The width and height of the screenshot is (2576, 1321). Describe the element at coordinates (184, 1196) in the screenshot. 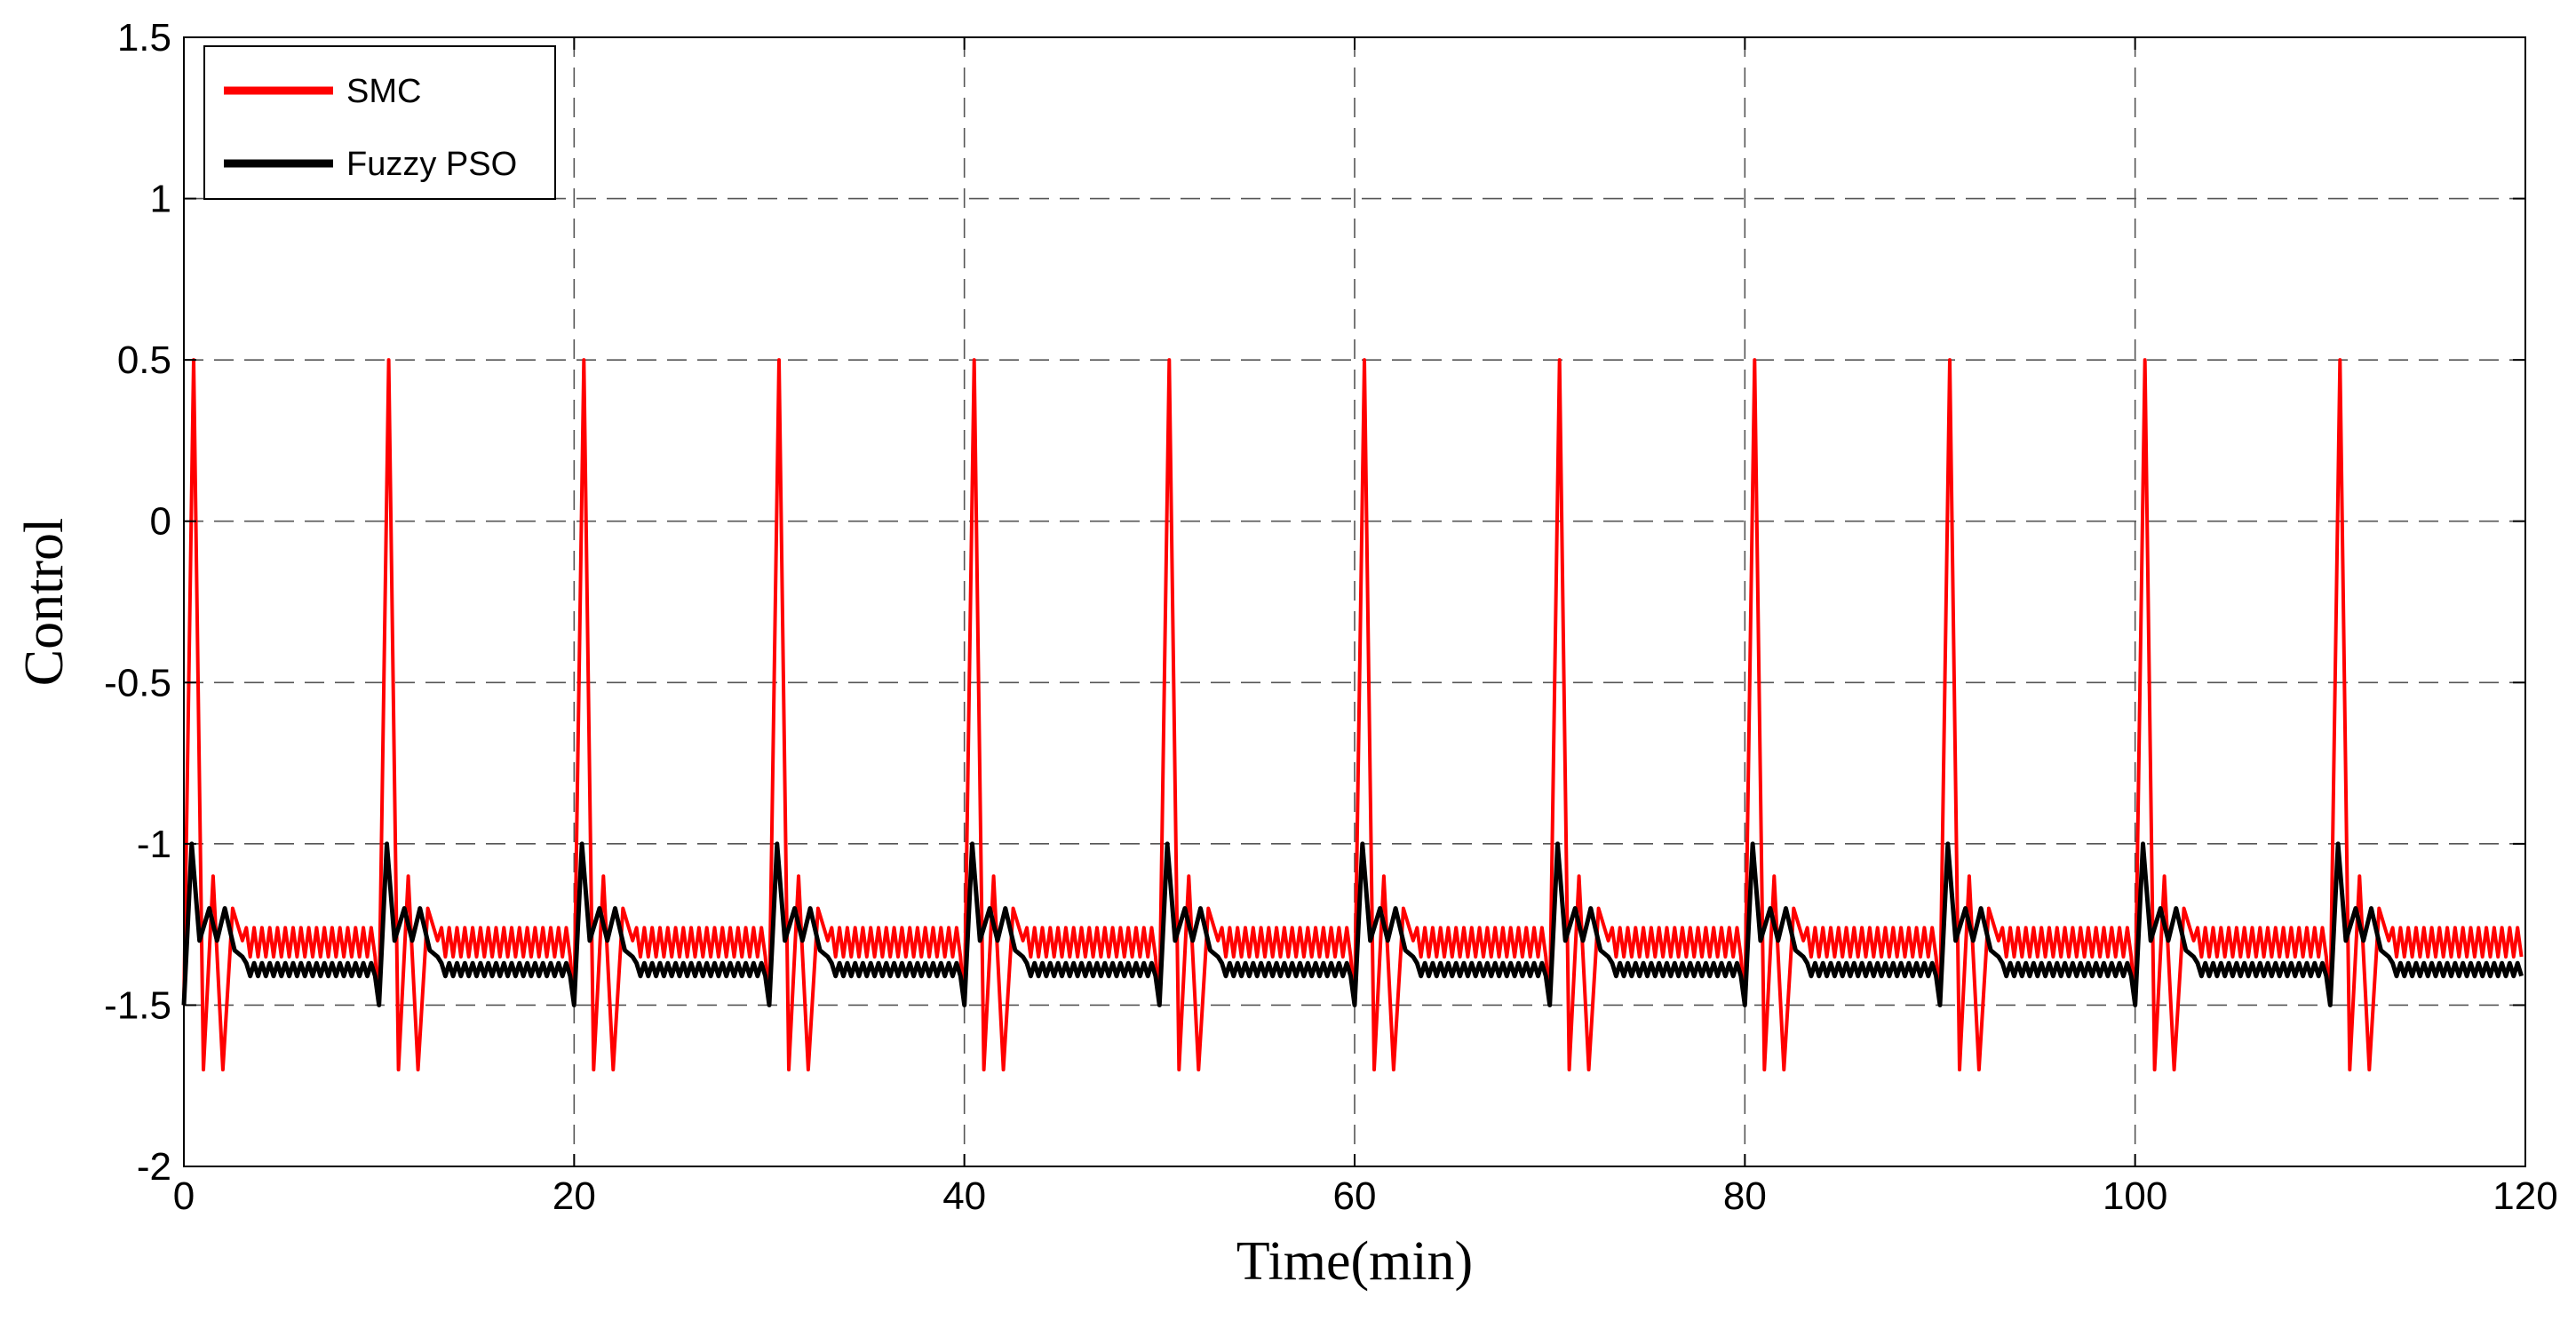

I see `x-tick-label: 0` at that location.